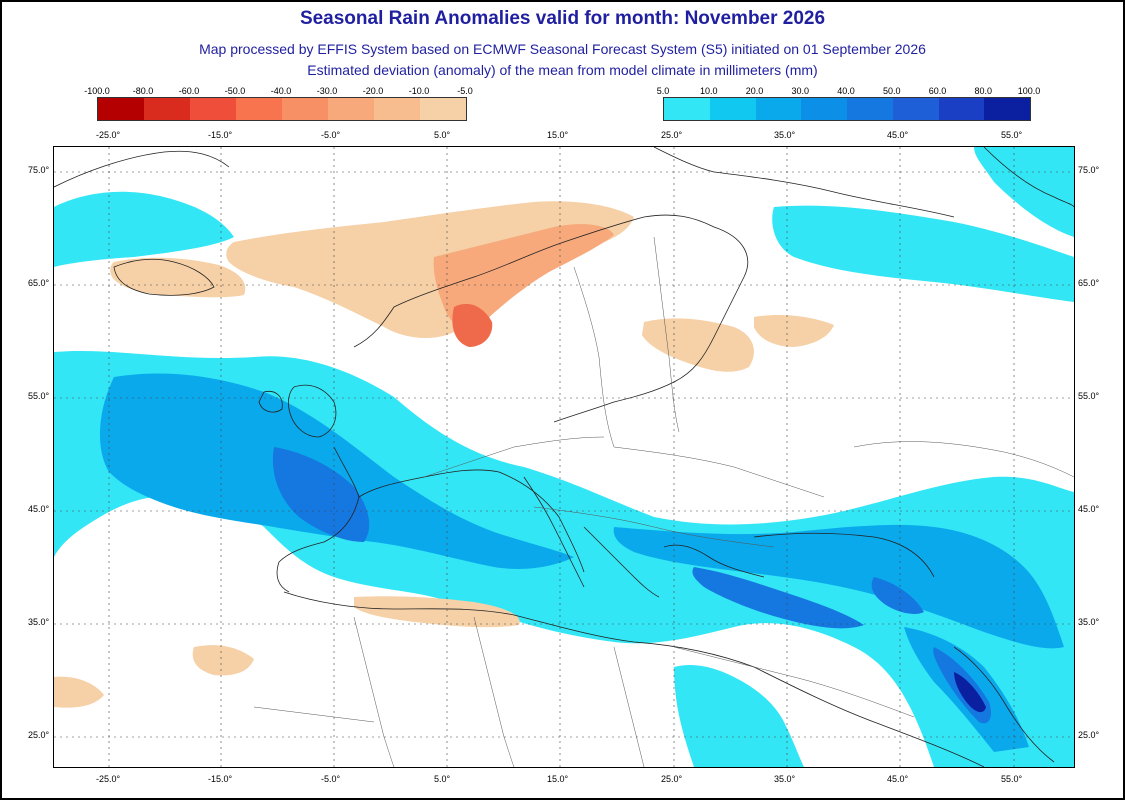 This screenshot has width=1125, height=800. Describe the element at coordinates (800, 91) in the screenshot. I see `legend_positive-label: 30.0` at that location.